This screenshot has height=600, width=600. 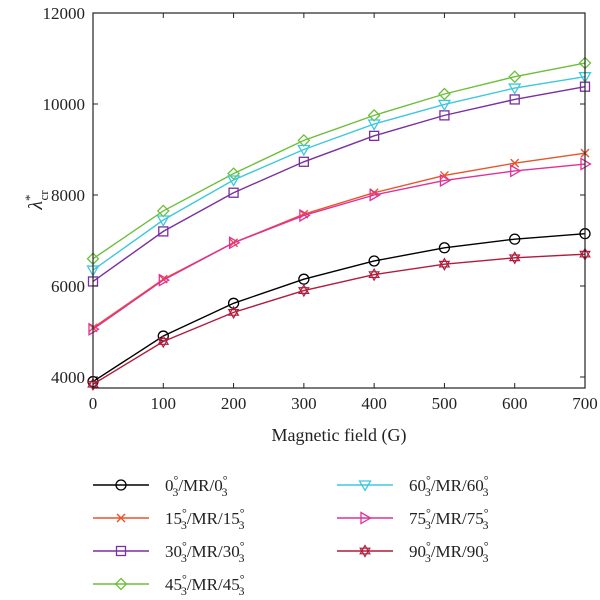 I want to click on x-tick-label: 600, so click(x=515, y=403).